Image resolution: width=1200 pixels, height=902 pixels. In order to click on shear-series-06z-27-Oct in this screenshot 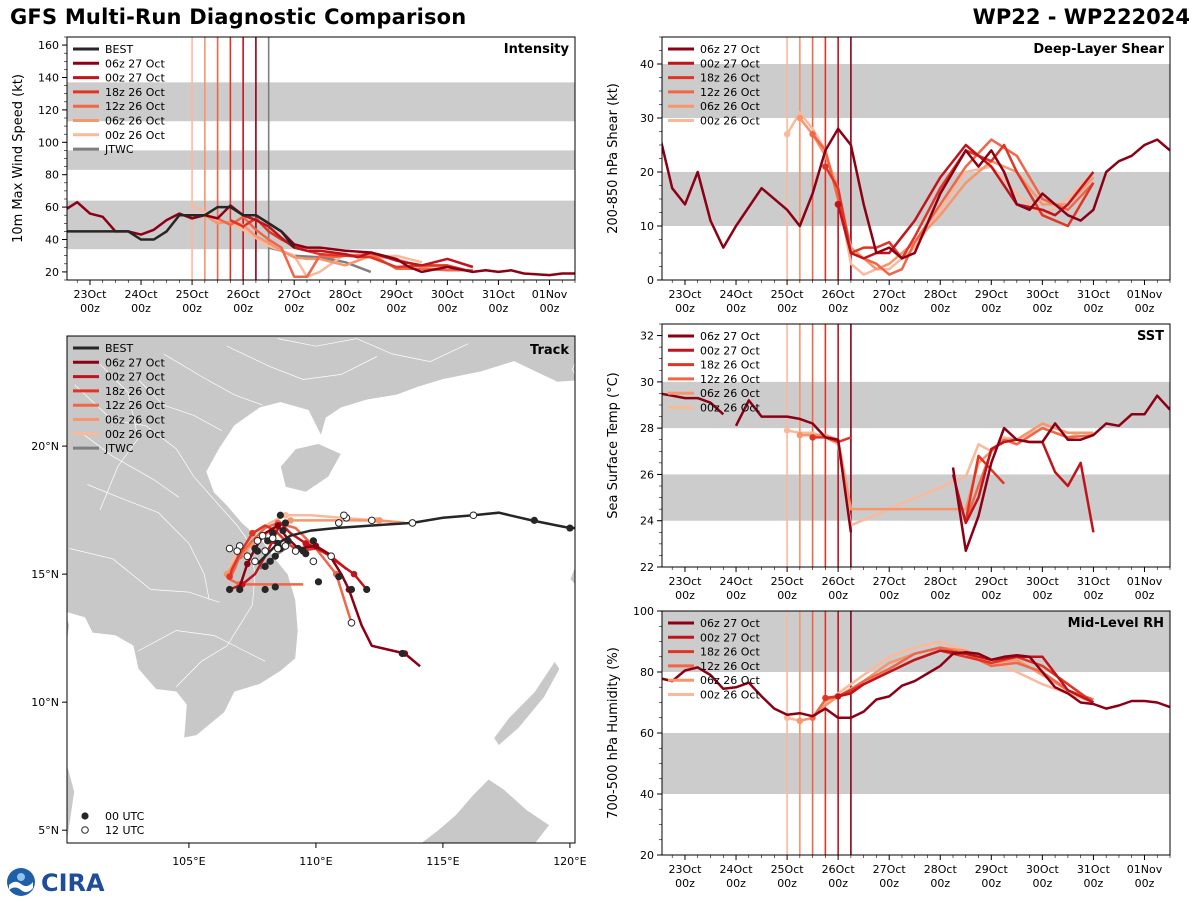, I will do `click(916, 193)`.